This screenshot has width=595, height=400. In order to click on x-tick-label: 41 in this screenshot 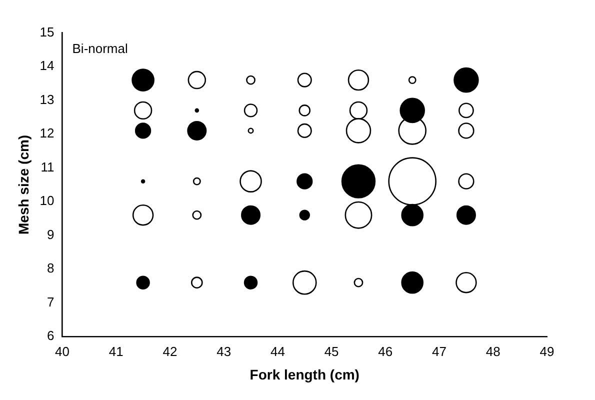, I will do `click(116, 351)`.